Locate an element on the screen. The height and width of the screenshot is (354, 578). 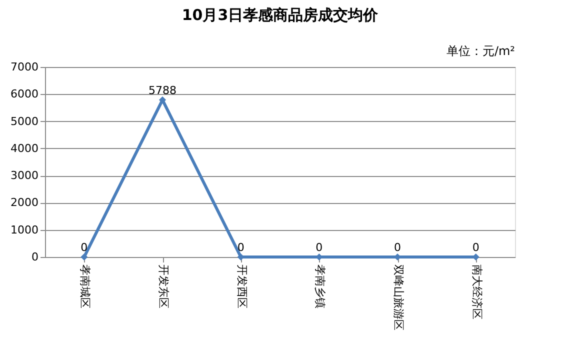
y-tick-label: 5000 is located at coordinates (24, 121).